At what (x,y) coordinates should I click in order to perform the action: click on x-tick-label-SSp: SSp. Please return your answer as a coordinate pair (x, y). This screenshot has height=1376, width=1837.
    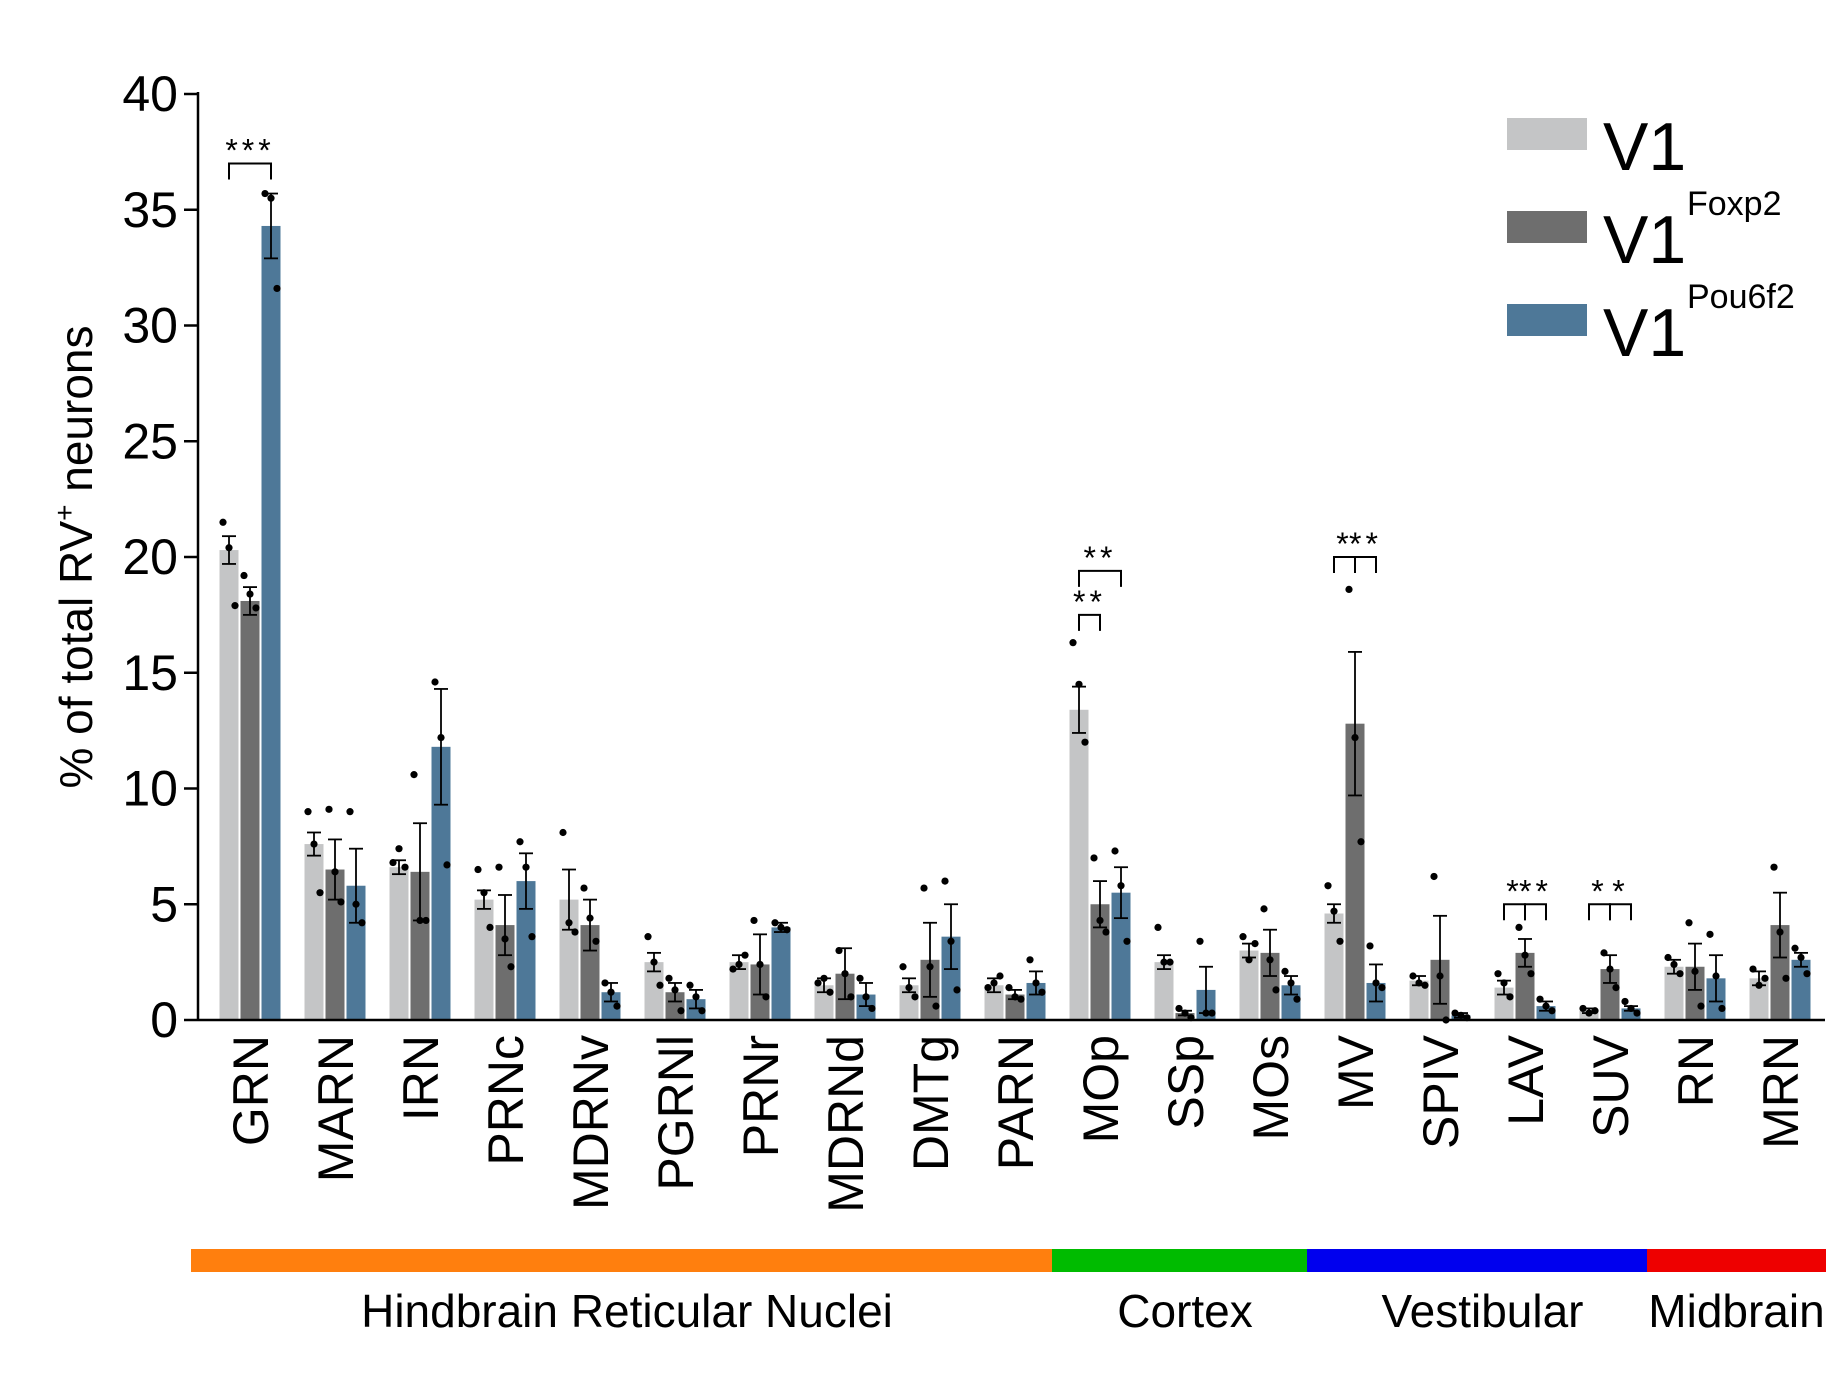
    Looking at the image, I should click on (1186, 1082).